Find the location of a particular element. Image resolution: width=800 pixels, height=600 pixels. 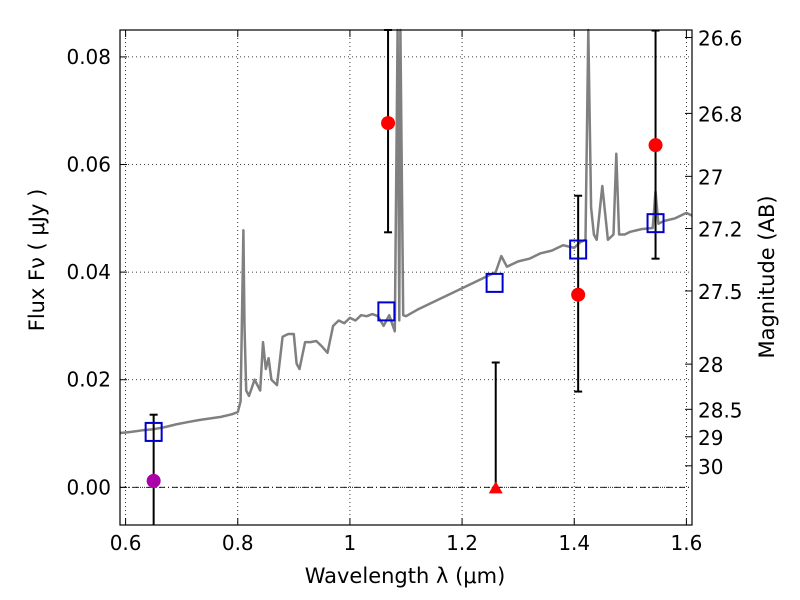

right-axis-label: Magnitude (AB) is located at coordinates (767, 276).